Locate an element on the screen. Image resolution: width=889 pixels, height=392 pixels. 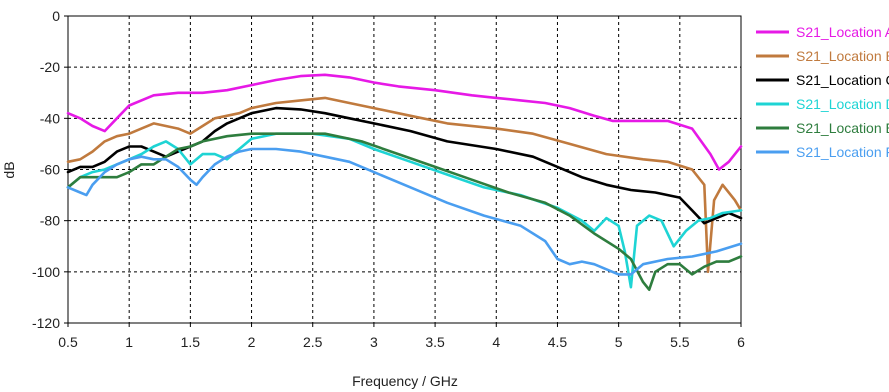
x-axis-label: Frequency / GHz is located at coordinates (405, 381).